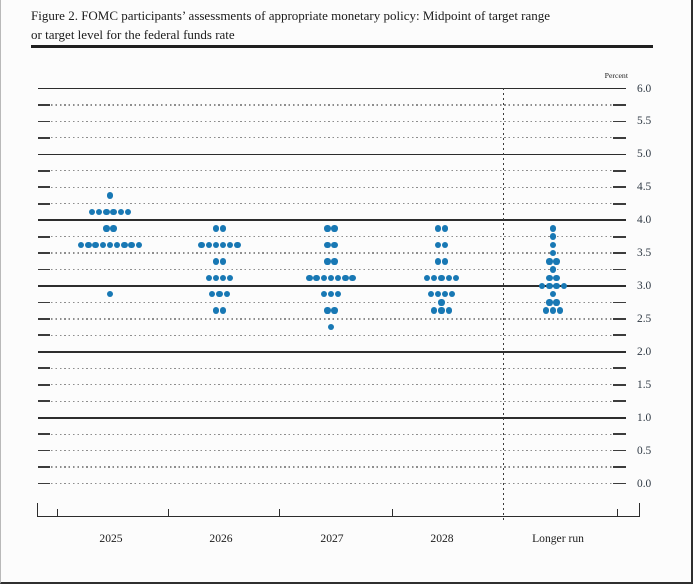 The height and width of the screenshot is (584, 693). I want to click on y-axis-label: 1.0, so click(644, 417).